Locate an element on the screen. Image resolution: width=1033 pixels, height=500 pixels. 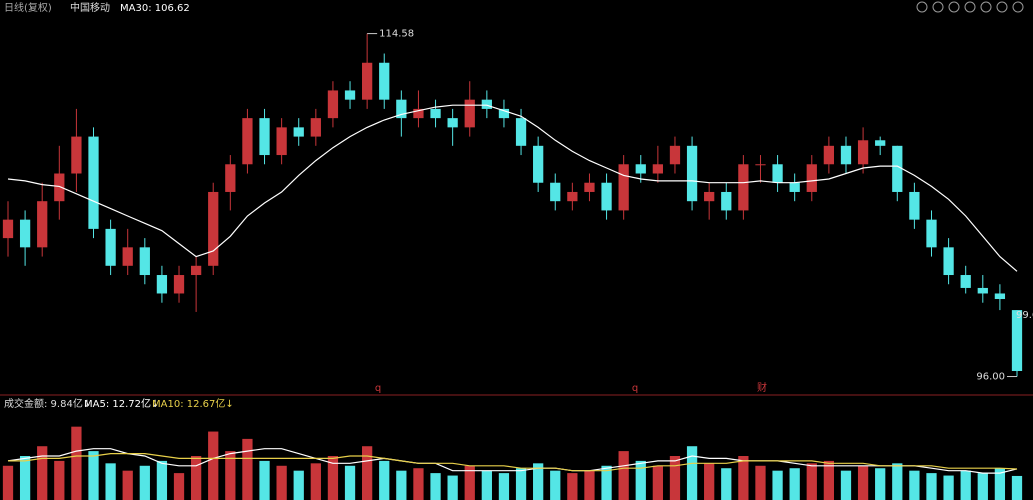
ma-label: MA30: 106.62 is located at coordinates (155, 8).